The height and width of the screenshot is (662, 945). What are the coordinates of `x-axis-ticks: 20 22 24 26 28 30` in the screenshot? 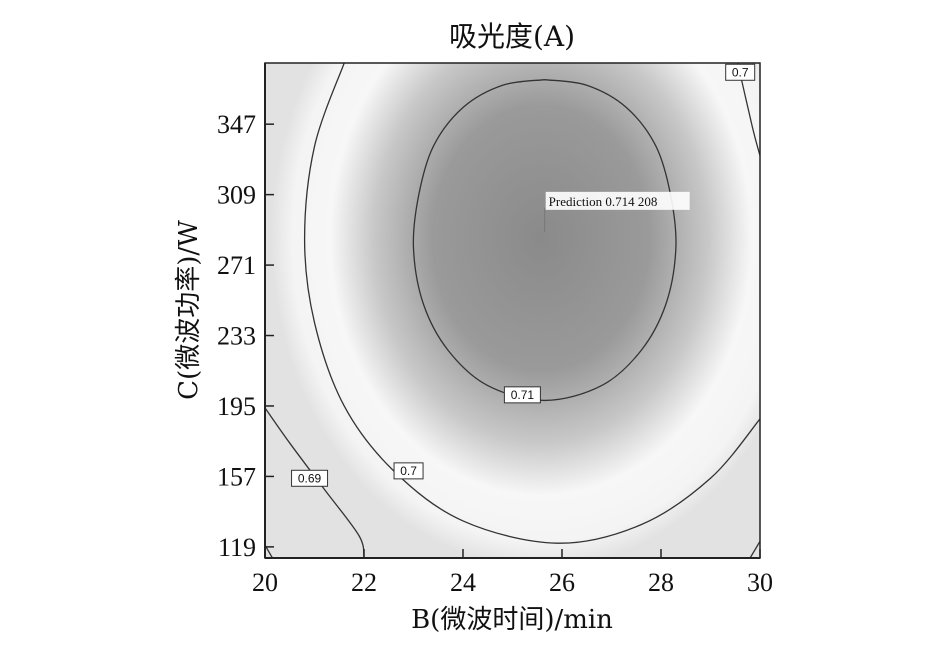 It's located at (512, 573).